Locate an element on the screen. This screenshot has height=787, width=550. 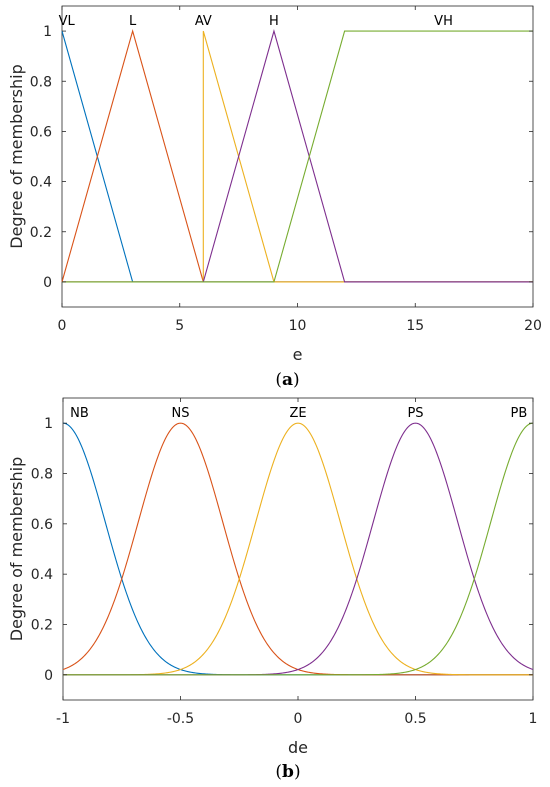
x-tick-label: -1 is located at coordinates (63, 719).